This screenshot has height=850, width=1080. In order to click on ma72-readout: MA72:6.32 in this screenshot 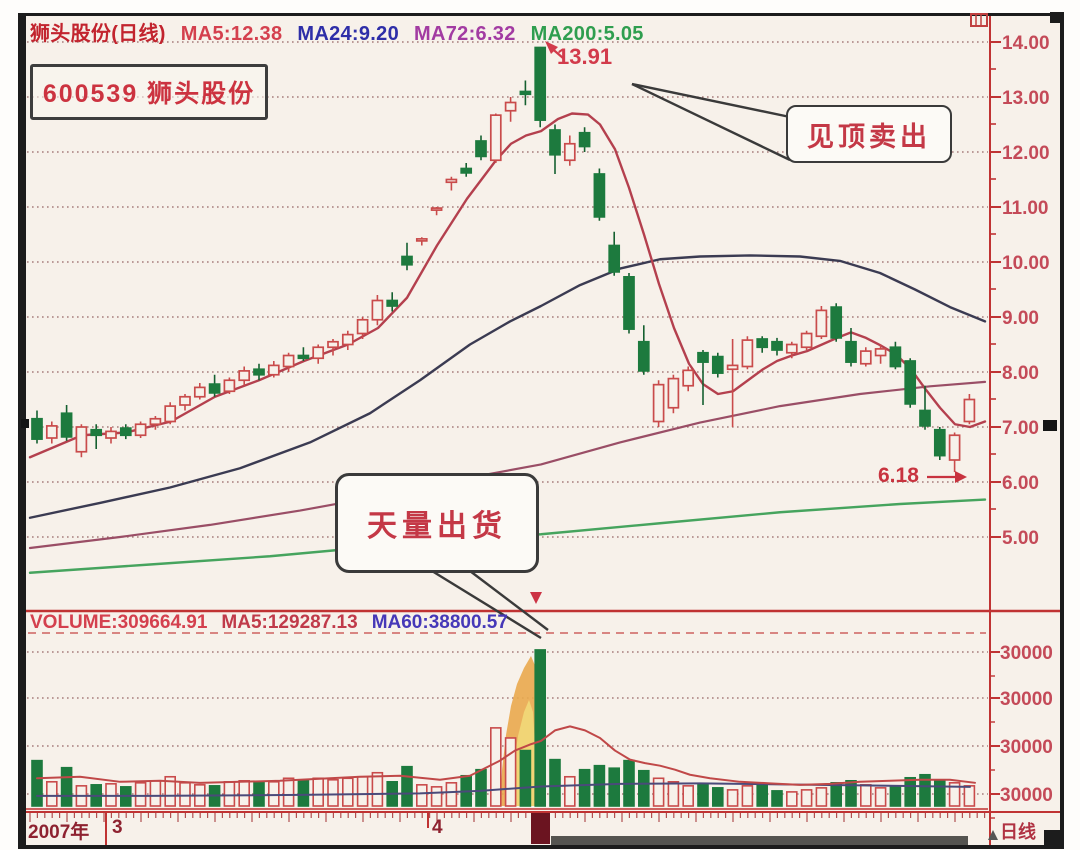, I will do `click(465, 34)`.